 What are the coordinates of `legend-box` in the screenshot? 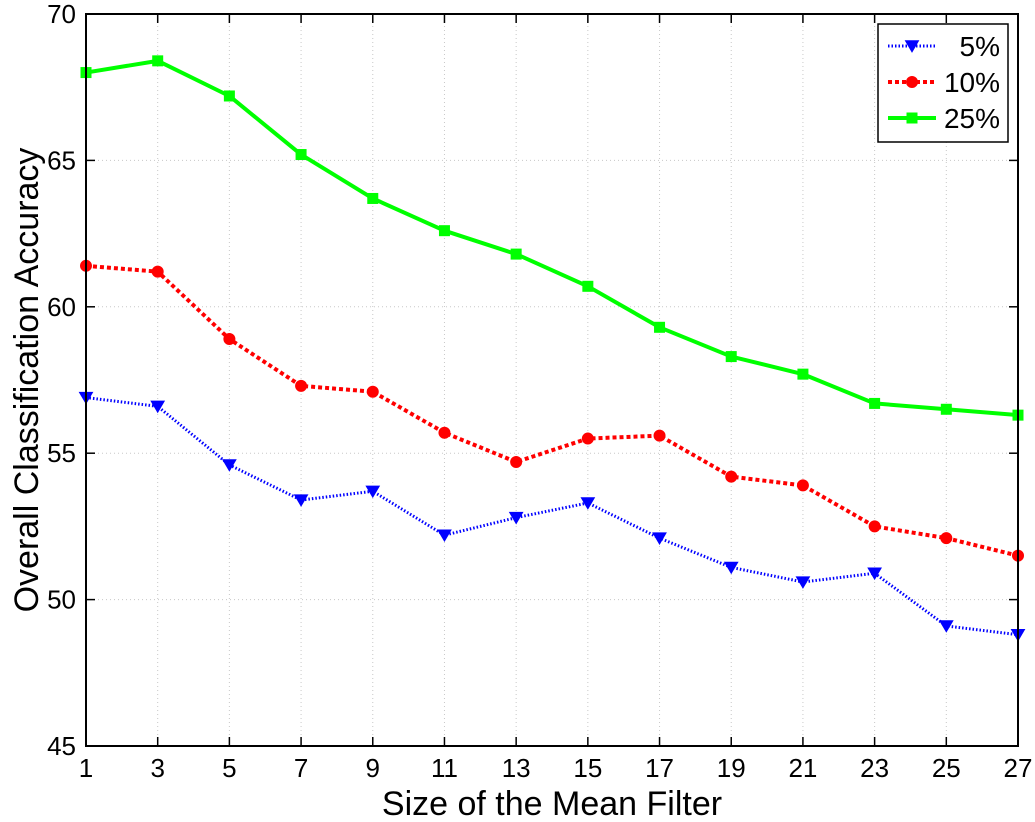 It's located at (943, 83).